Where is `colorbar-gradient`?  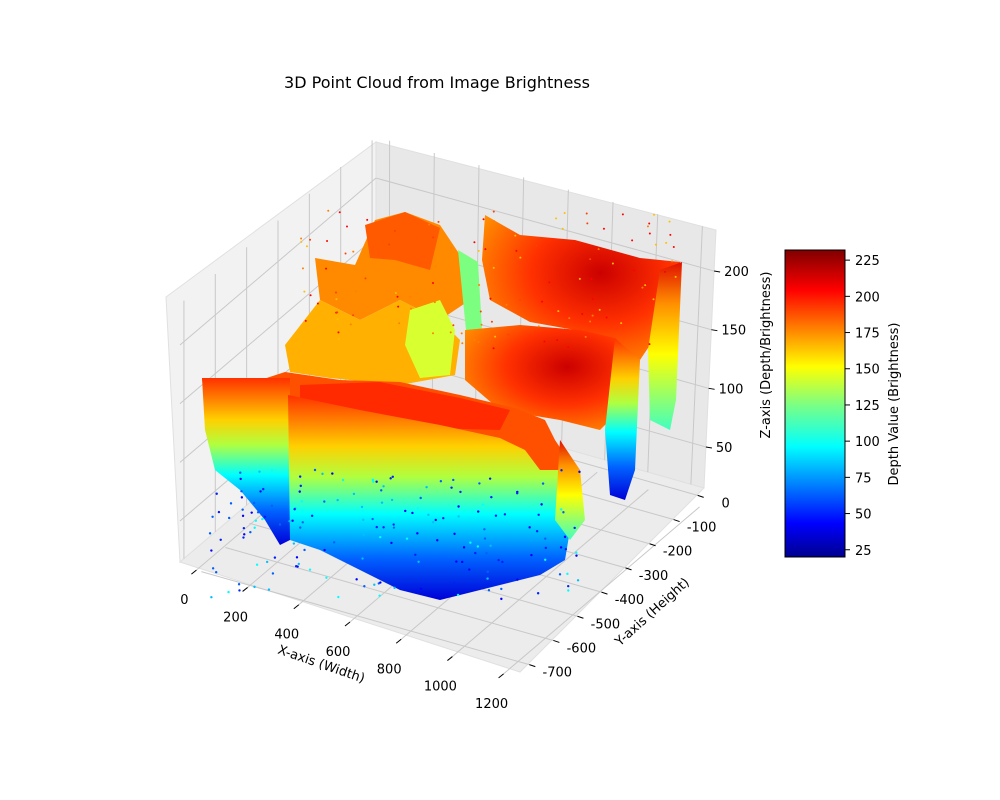
colorbar-gradient is located at coordinates (815, 403).